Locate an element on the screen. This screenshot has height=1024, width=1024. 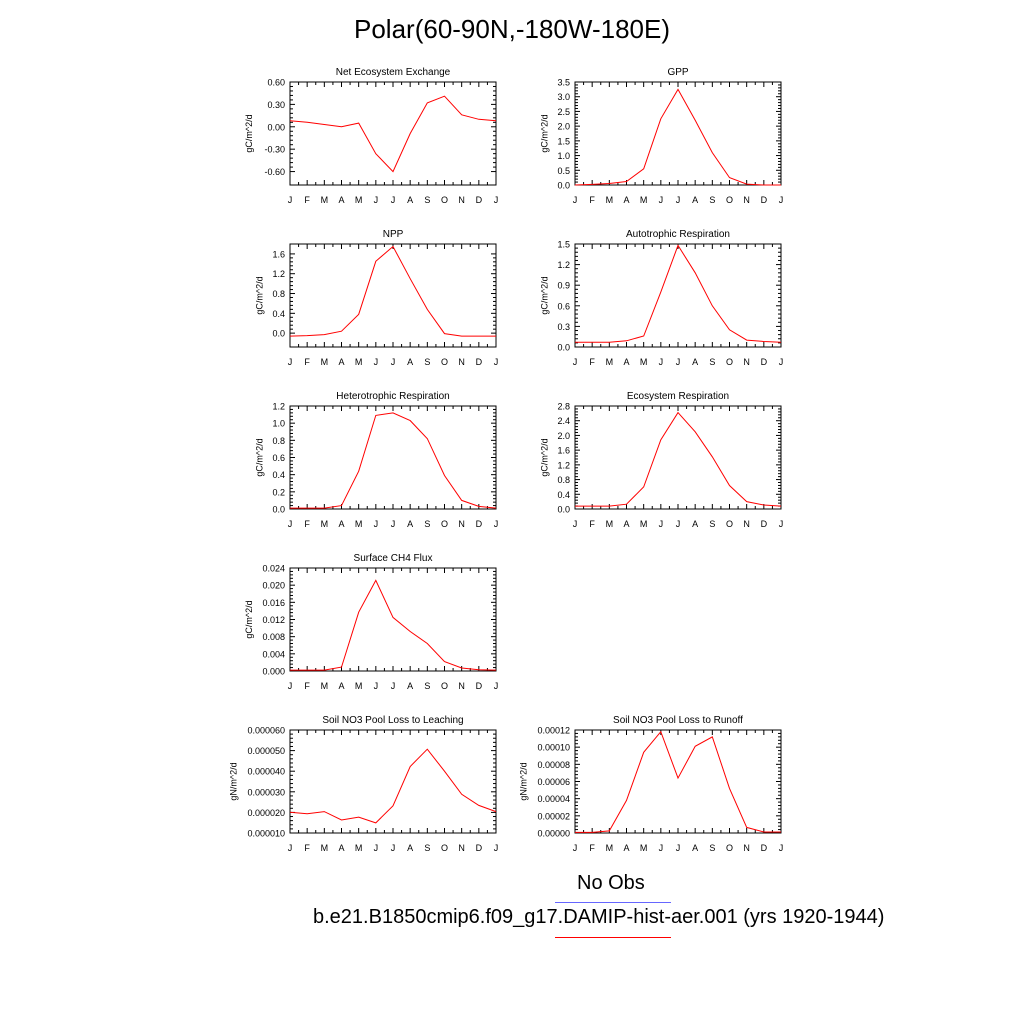
y-tick-label: 0.00010 is located at coordinates (553, 748).